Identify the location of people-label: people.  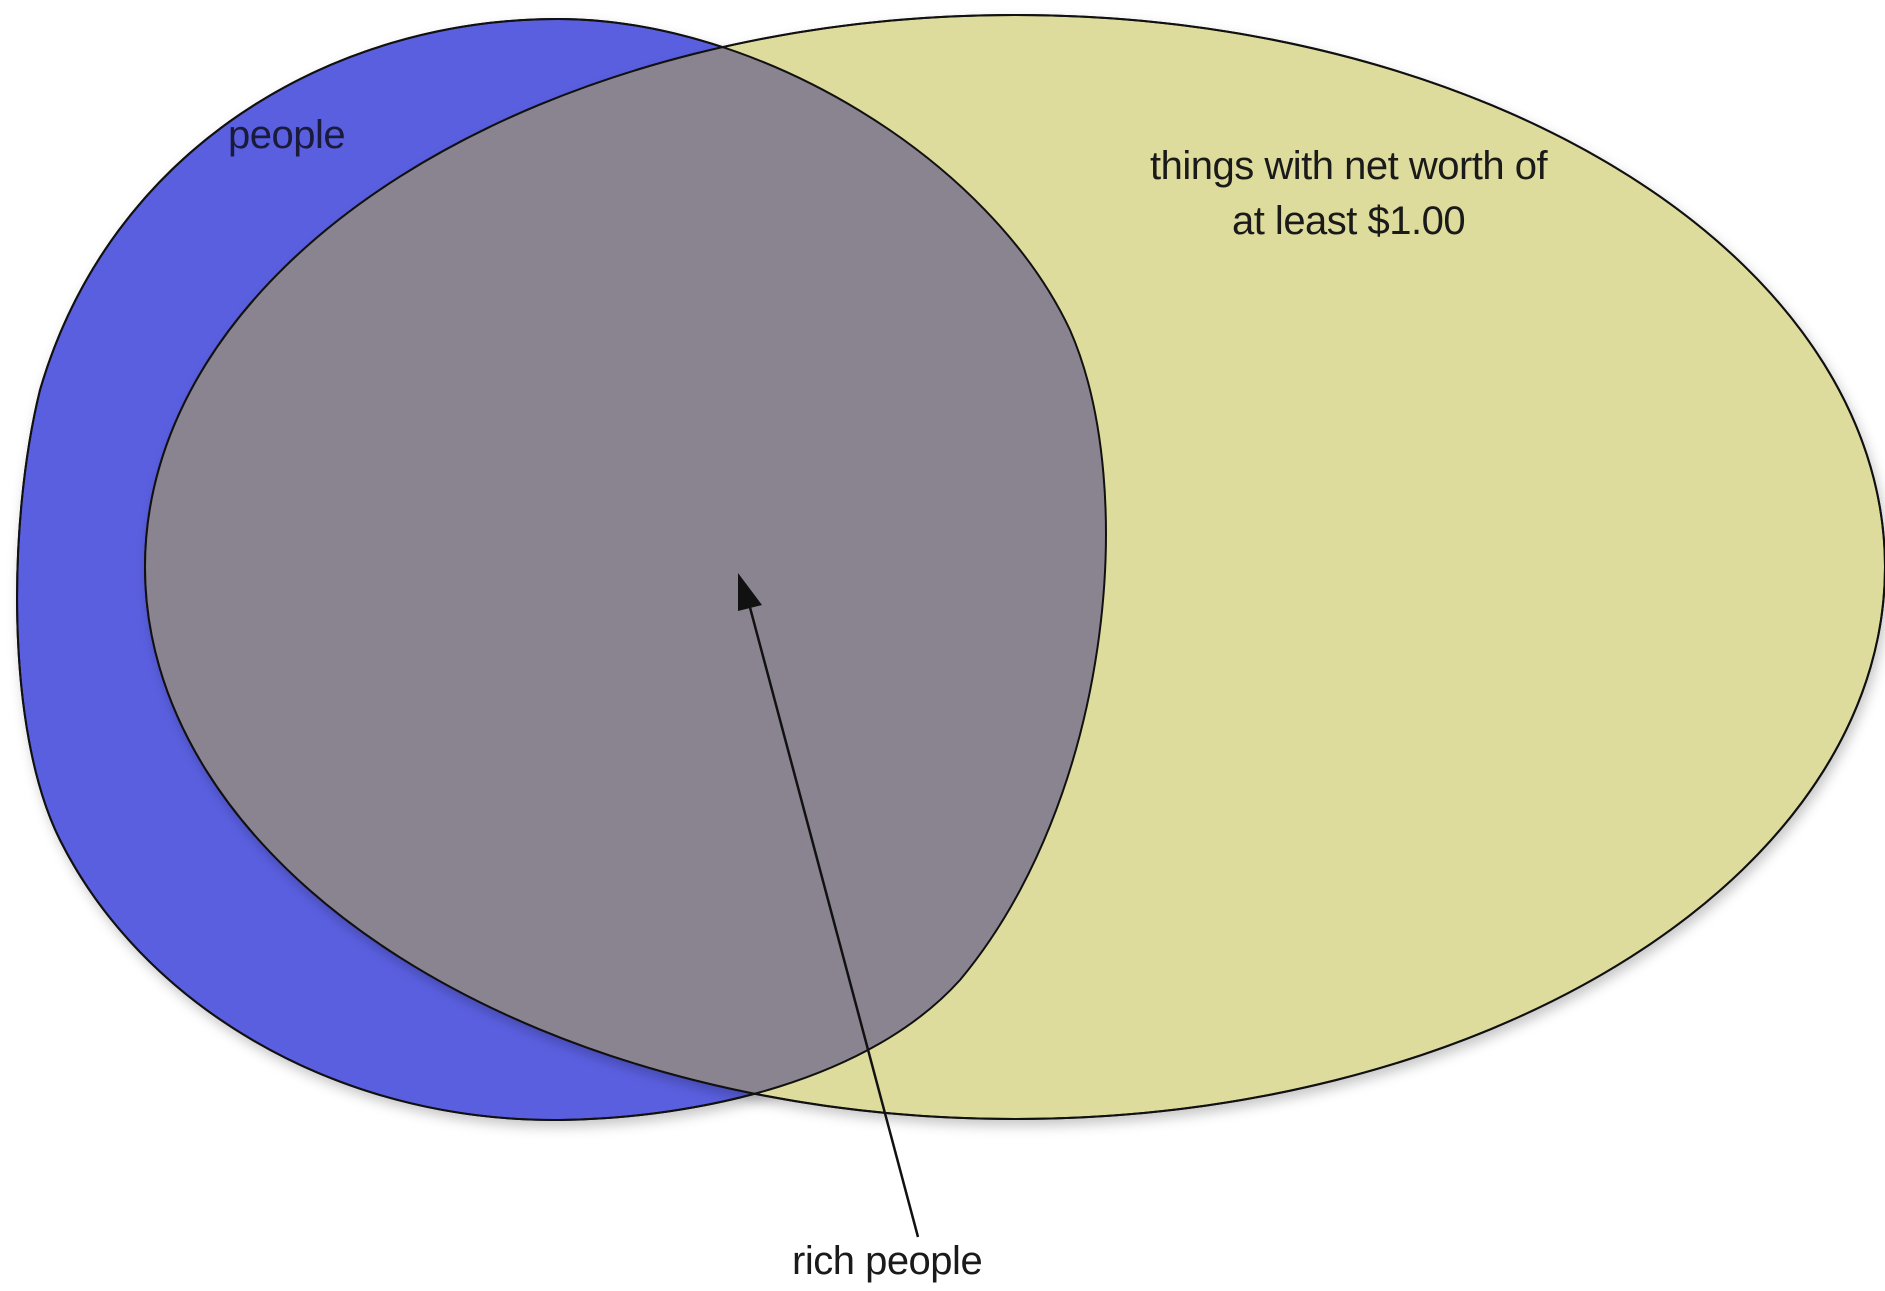
(287, 135).